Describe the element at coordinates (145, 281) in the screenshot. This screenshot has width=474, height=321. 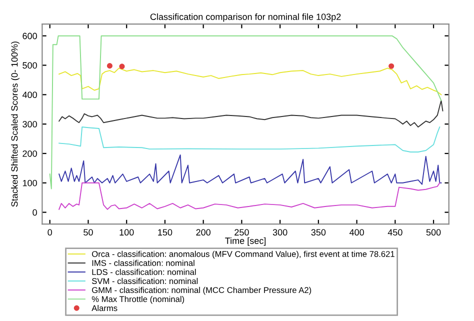
I see `legend-label: SVM - classification: nominal` at that location.